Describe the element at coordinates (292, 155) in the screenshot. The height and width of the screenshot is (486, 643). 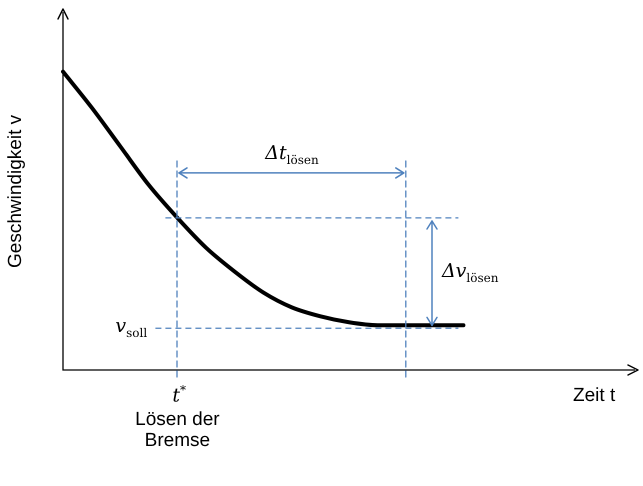
I see `annotation: Δt$_{lösen}$` at that location.